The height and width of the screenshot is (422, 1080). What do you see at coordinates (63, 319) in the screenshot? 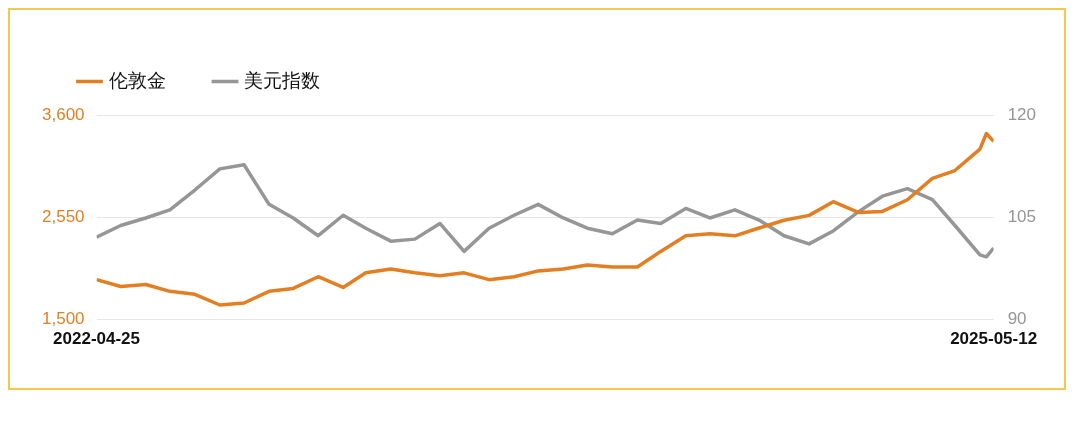
I see `y-tick-label: 1,500` at bounding box center [63, 319].